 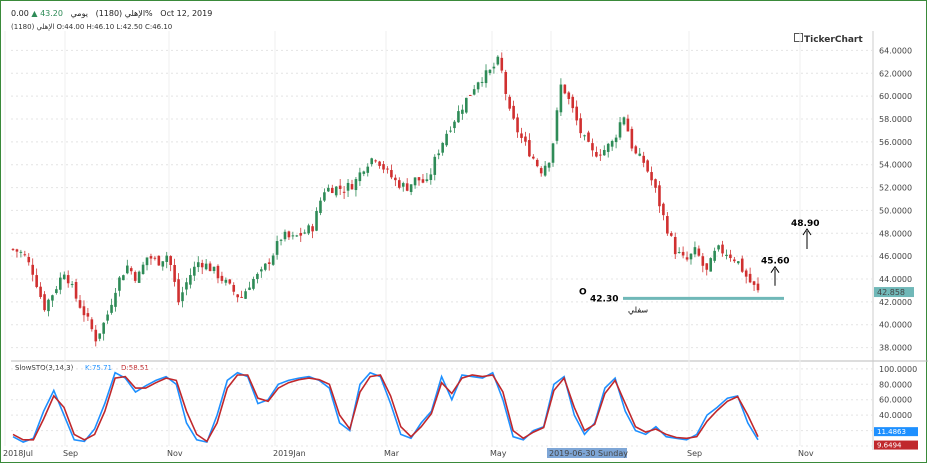 I want to click on last-price-box, so click(x=894, y=292).